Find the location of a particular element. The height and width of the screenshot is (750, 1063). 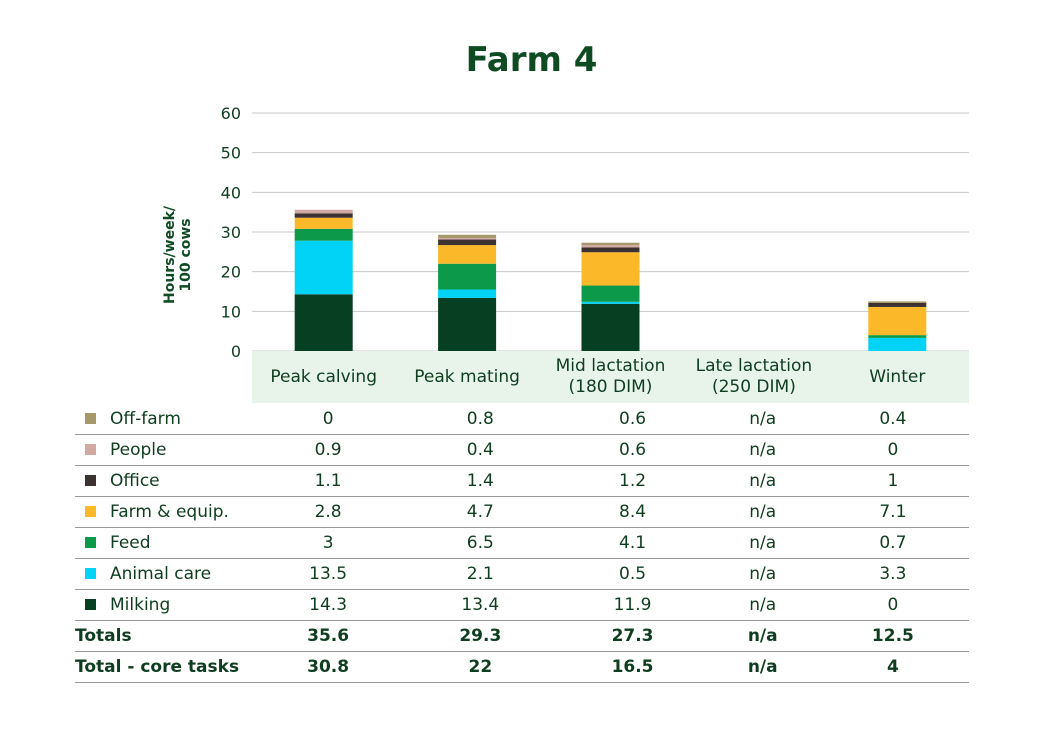

row-label: Farm & equip. is located at coordinates (163, 512).